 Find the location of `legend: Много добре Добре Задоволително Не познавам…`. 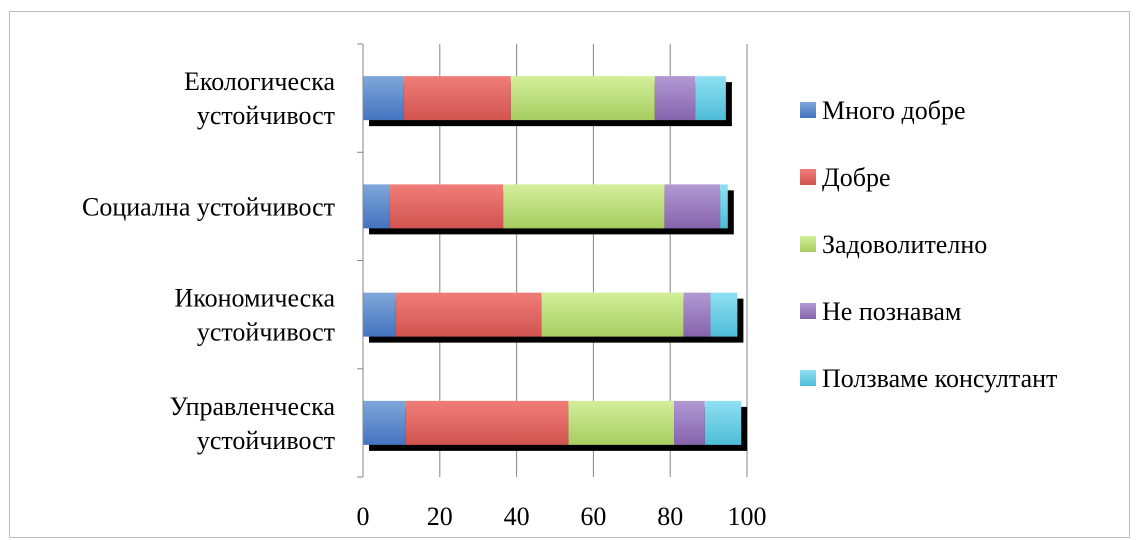

legend: Много добре Добре Задоволително Не познавам… is located at coordinates (928, 244).